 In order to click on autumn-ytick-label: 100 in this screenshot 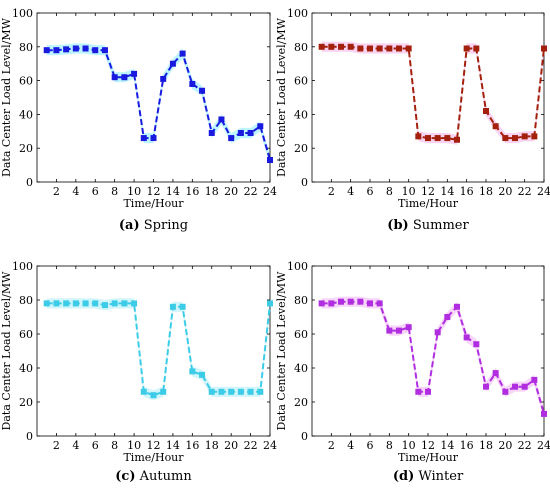, I will do `click(22, 266)`.